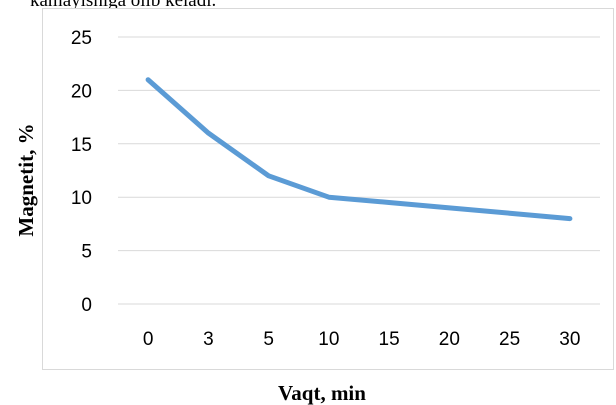  I want to click on x-axis-title: Vaqt, min, so click(322, 393).